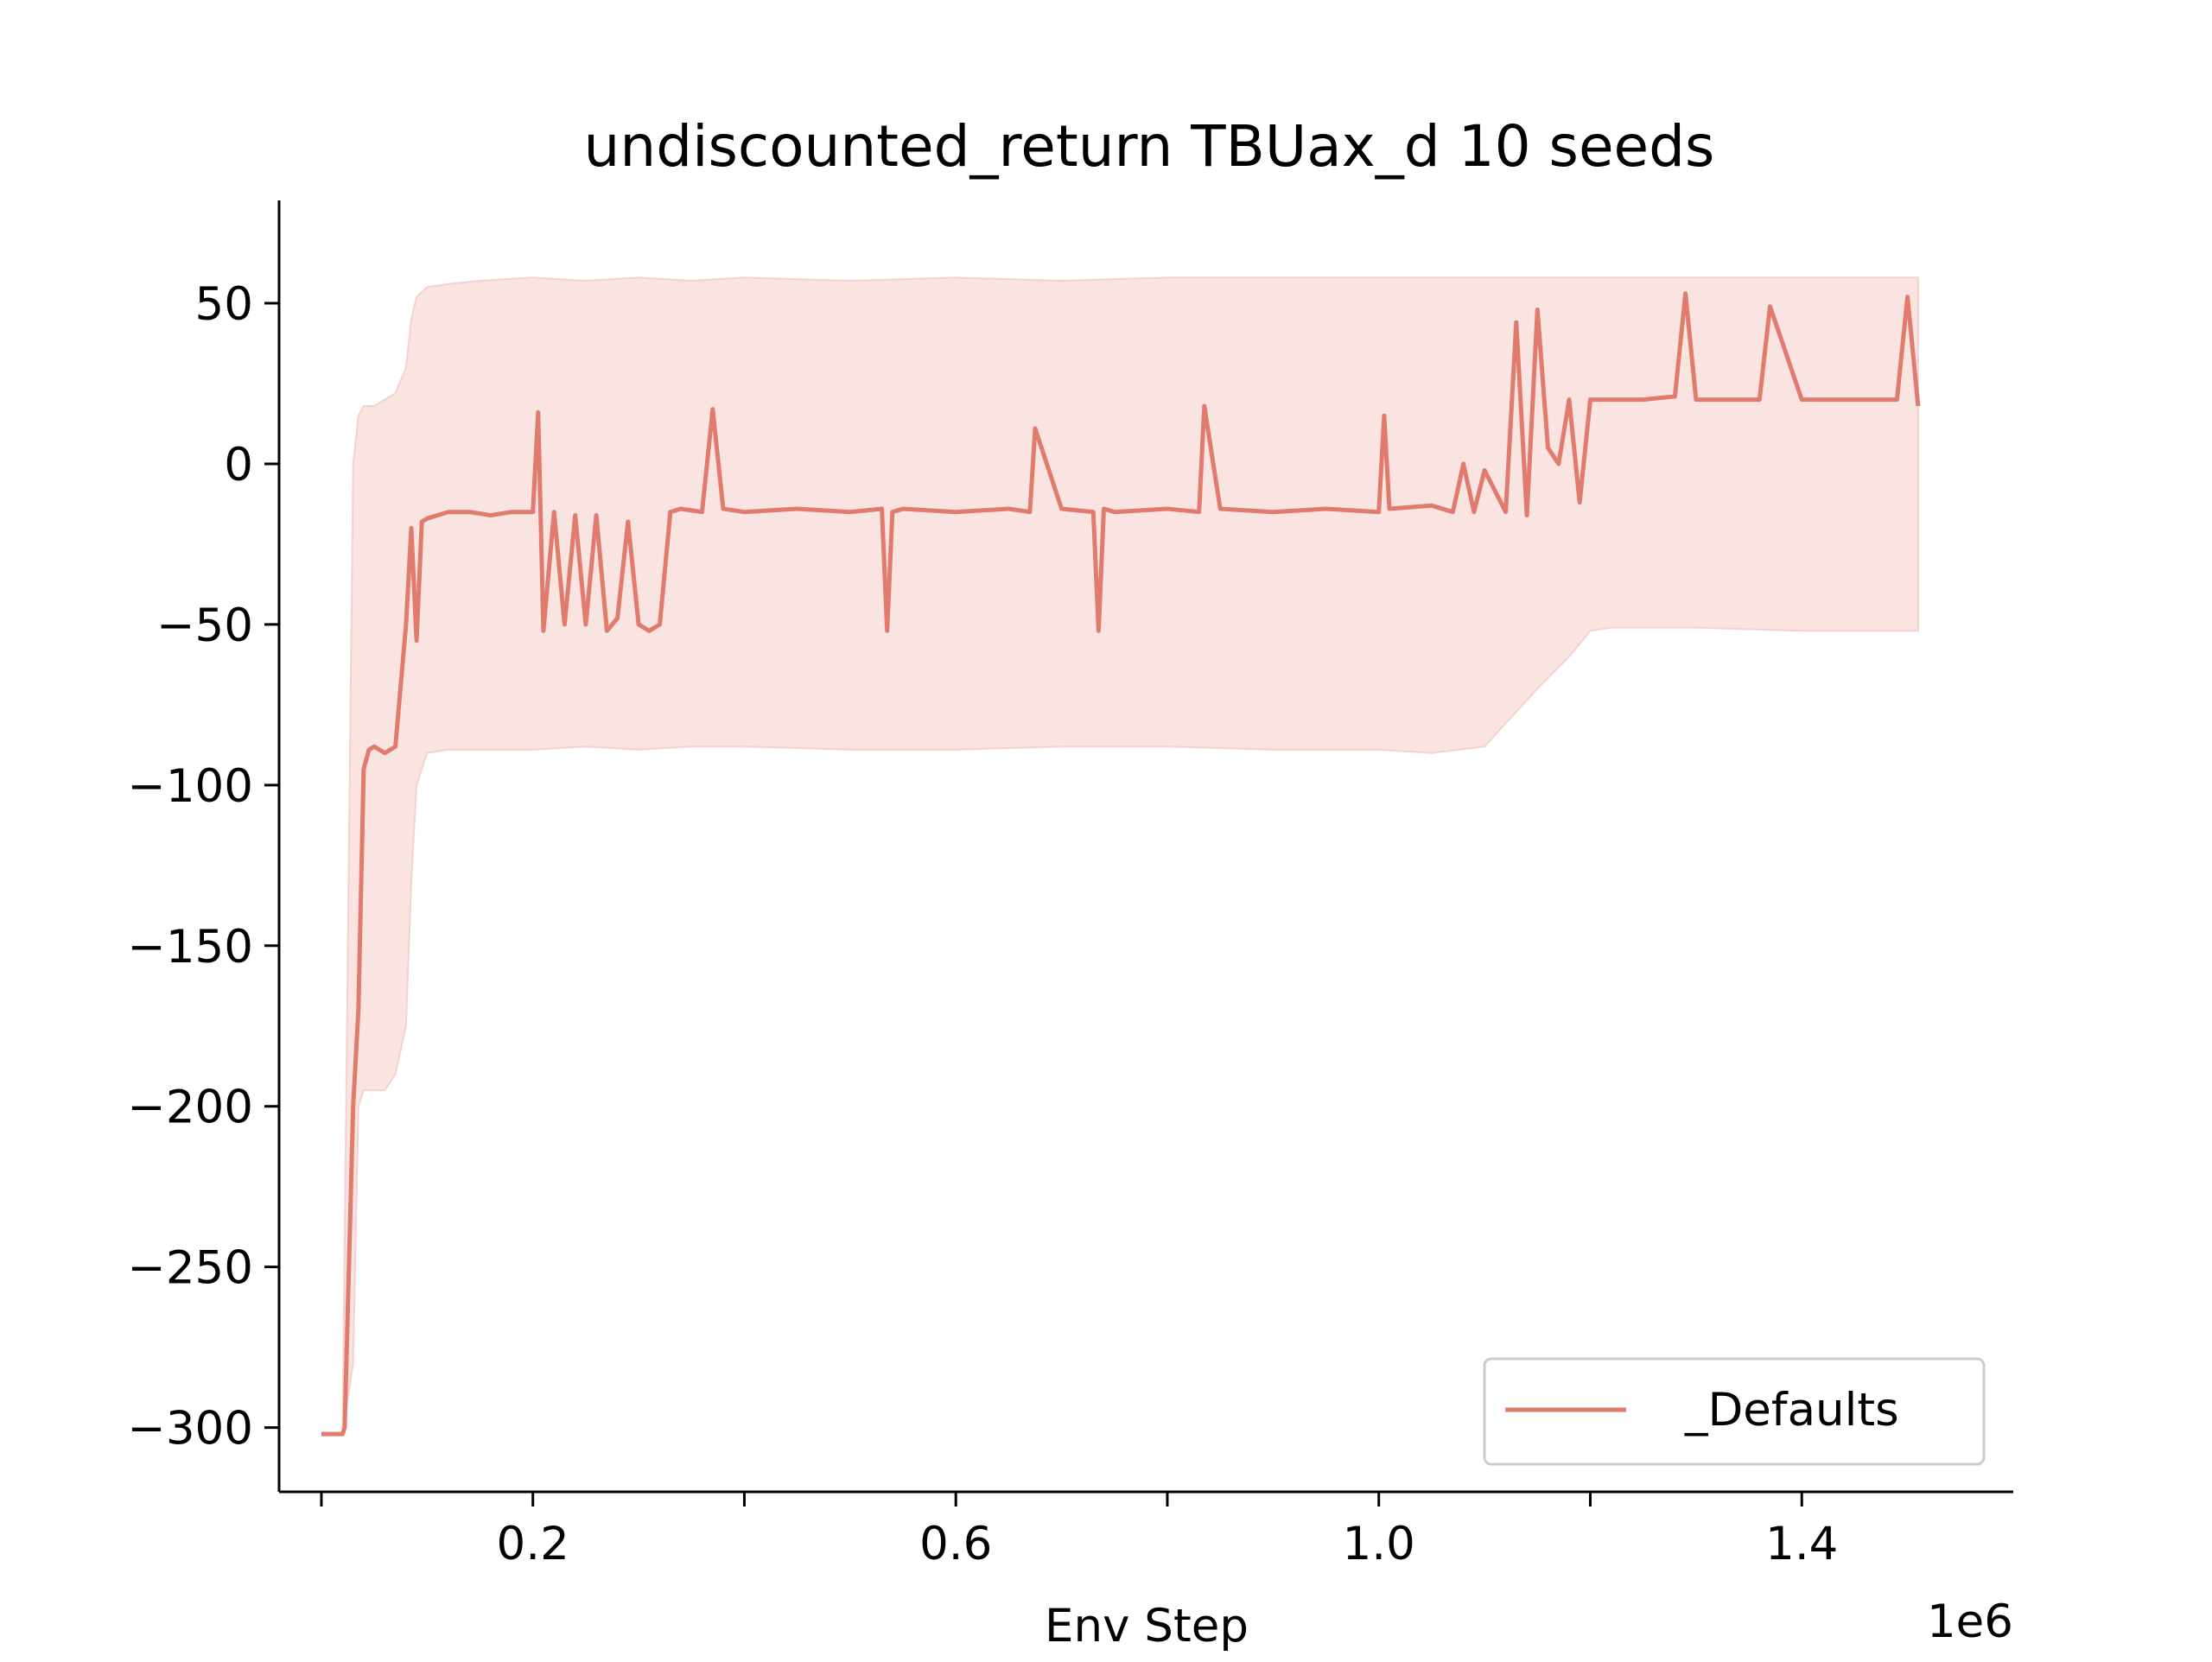  What do you see at coordinates (224, 304) in the screenshot?
I see `y-tick-label: 50` at bounding box center [224, 304].